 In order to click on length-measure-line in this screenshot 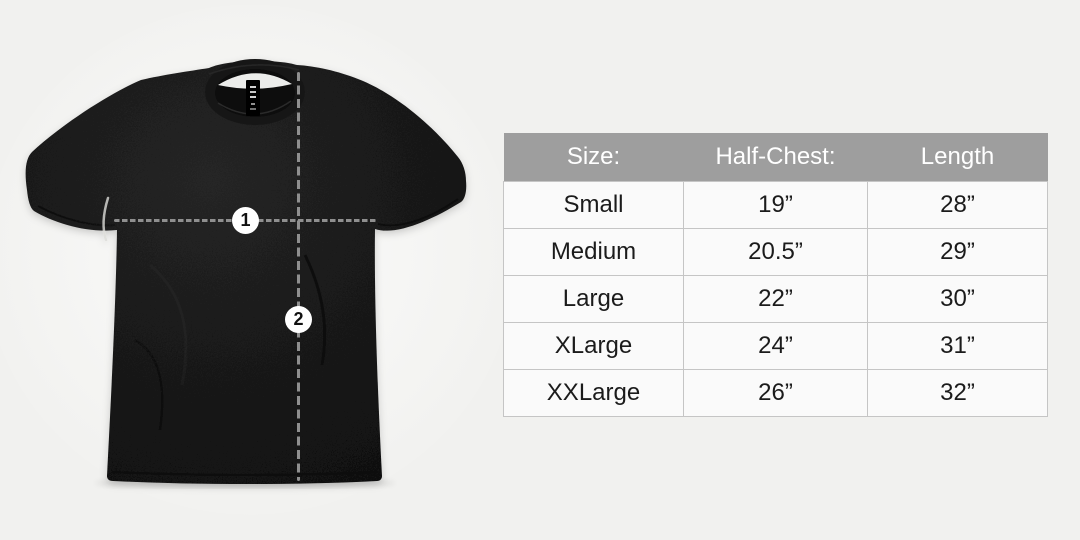, I will do `click(298, 276)`.